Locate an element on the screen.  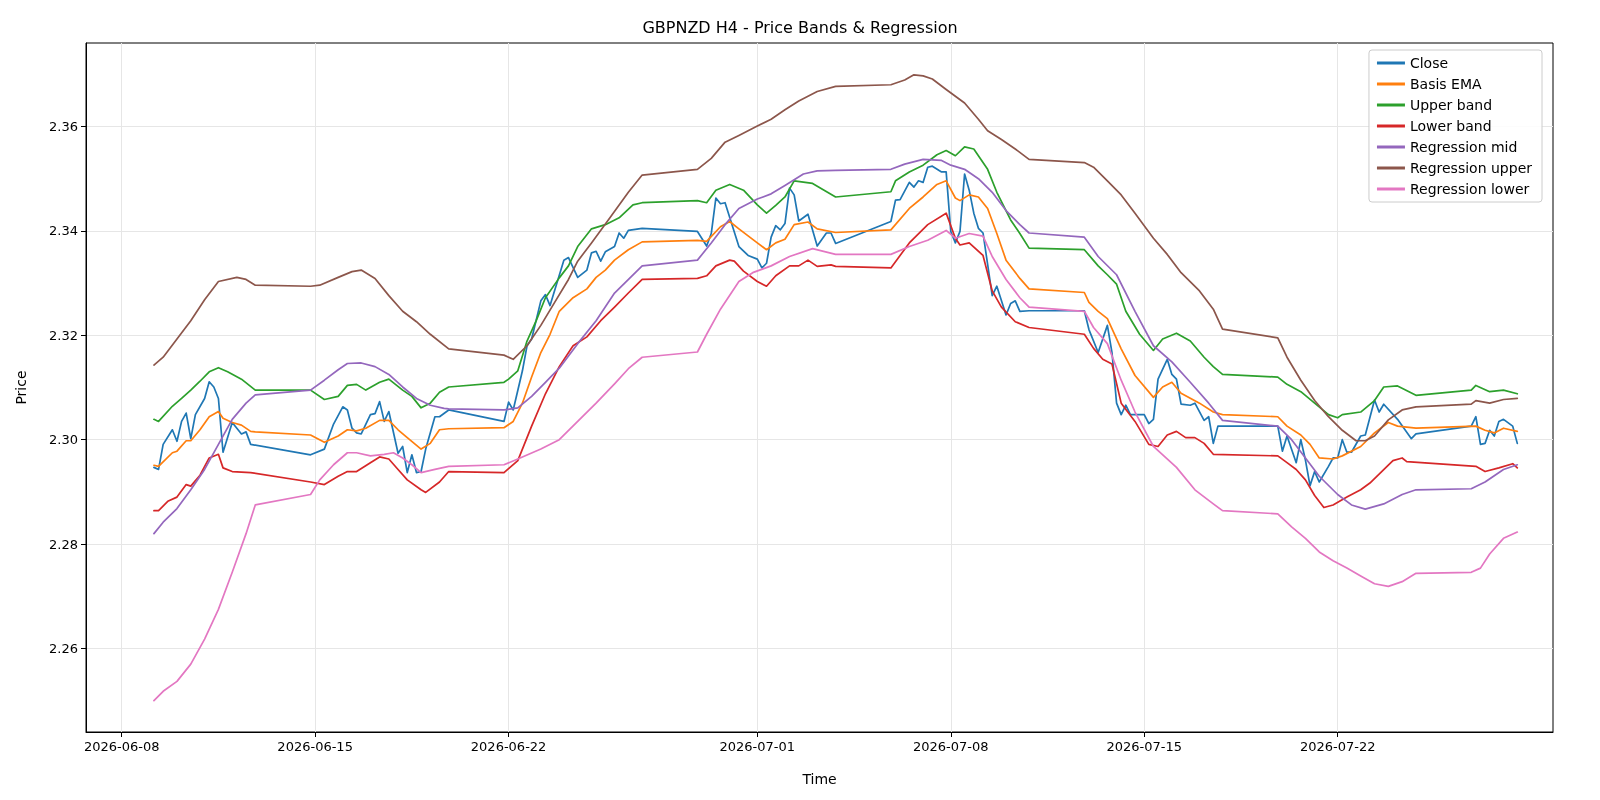
x-tick-label: 2026-07-22 is located at coordinates (1337, 746).